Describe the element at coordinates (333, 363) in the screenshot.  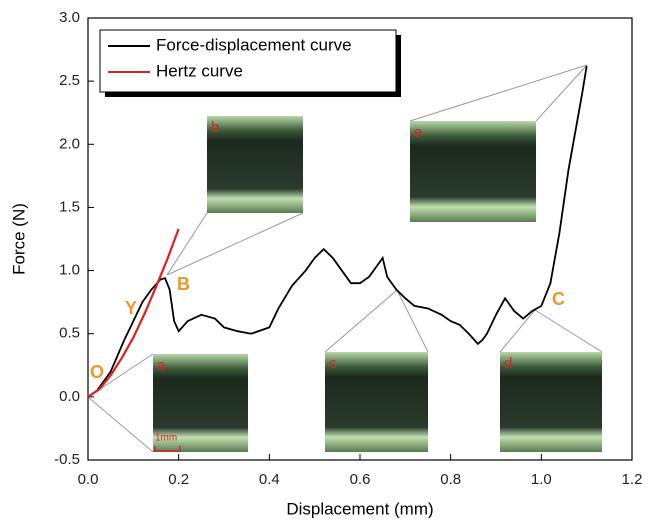
I see `inset-label: c` at that location.